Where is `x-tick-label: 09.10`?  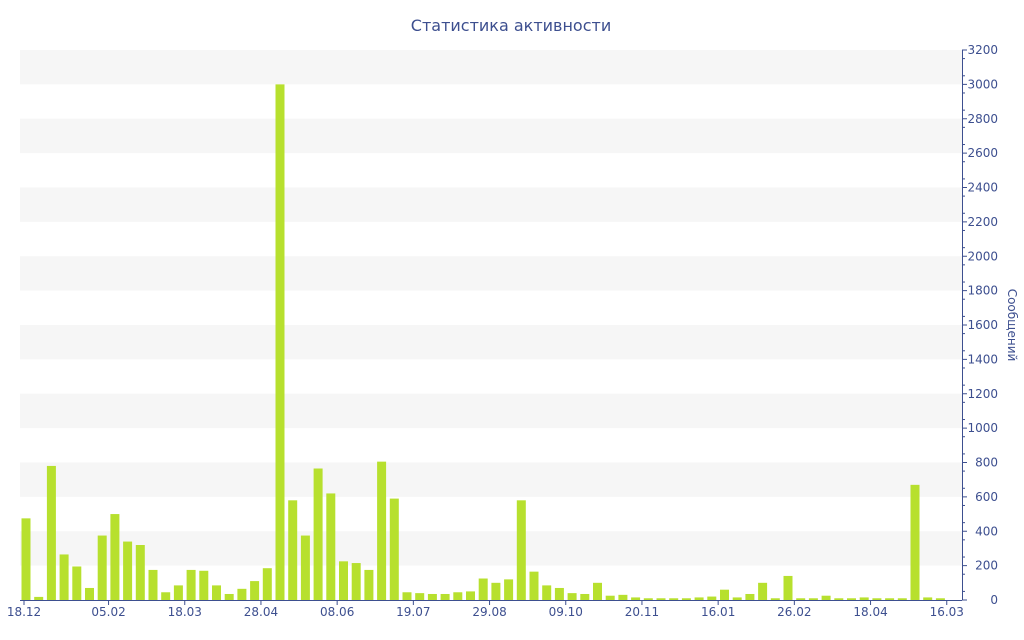
x-tick-label: 09.10 is located at coordinates (566, 612).